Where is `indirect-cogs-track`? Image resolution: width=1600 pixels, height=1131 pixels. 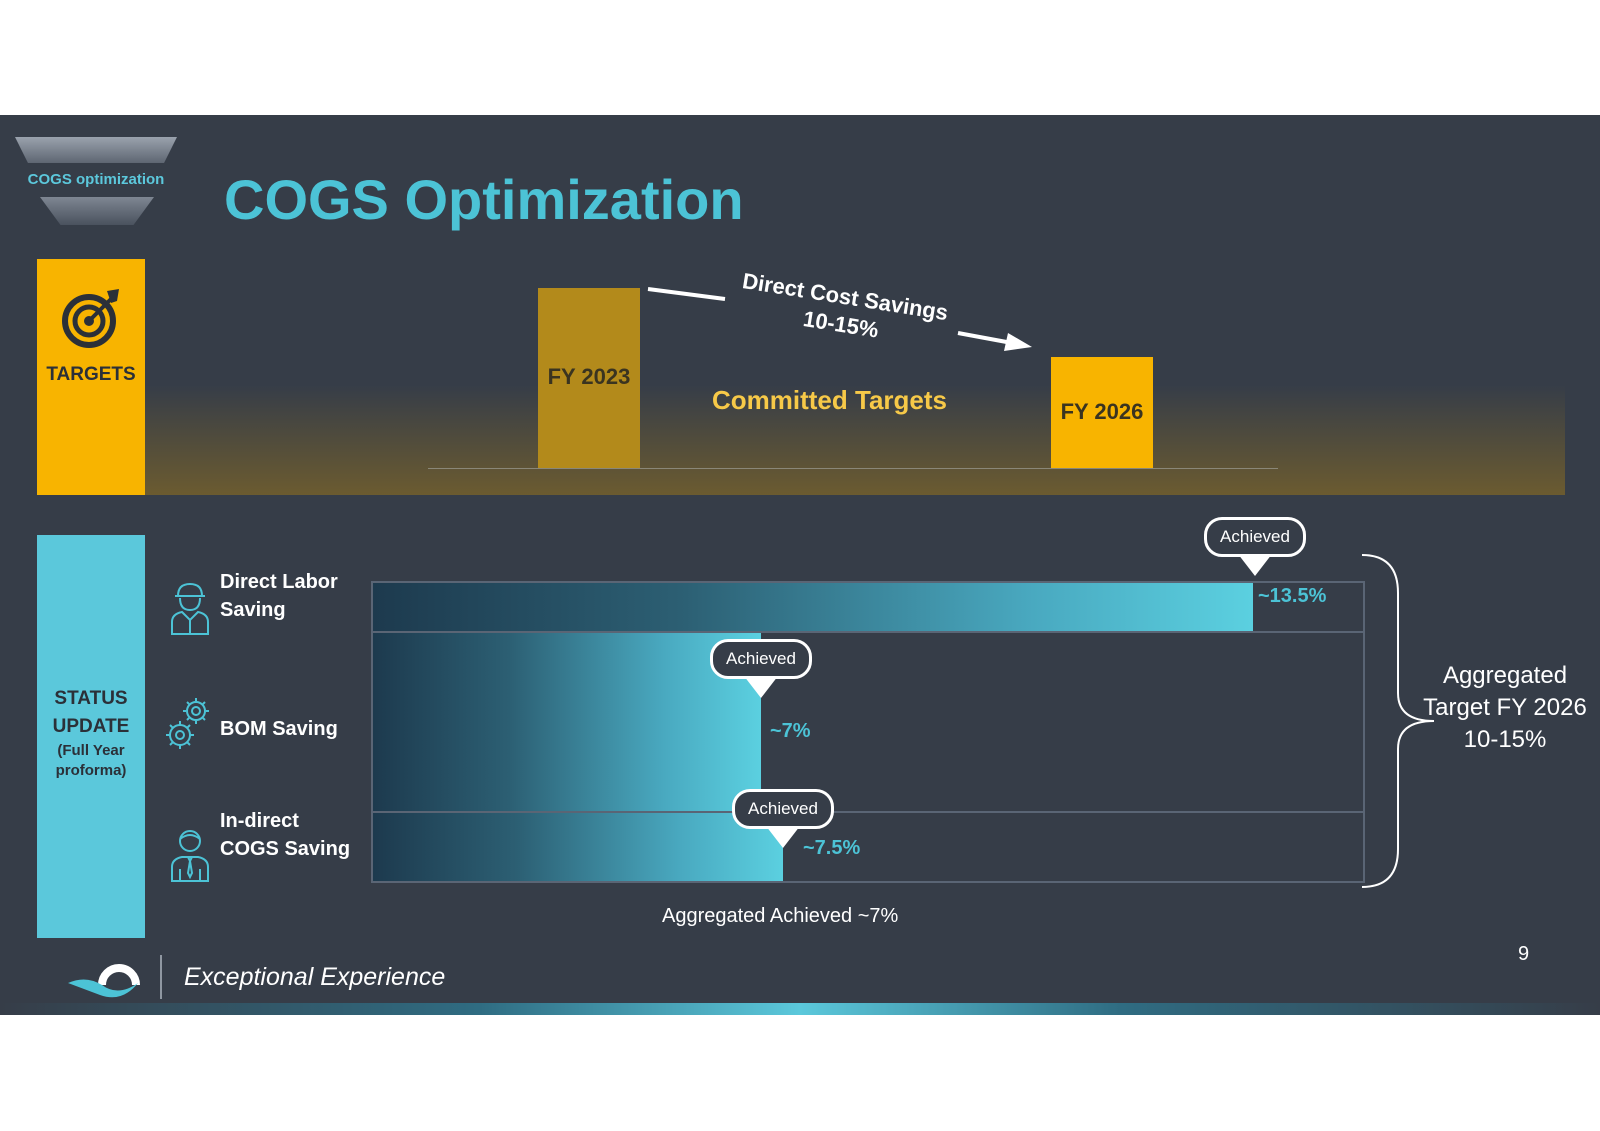 indirect-cogs-track is located at coordinates (868, 847).